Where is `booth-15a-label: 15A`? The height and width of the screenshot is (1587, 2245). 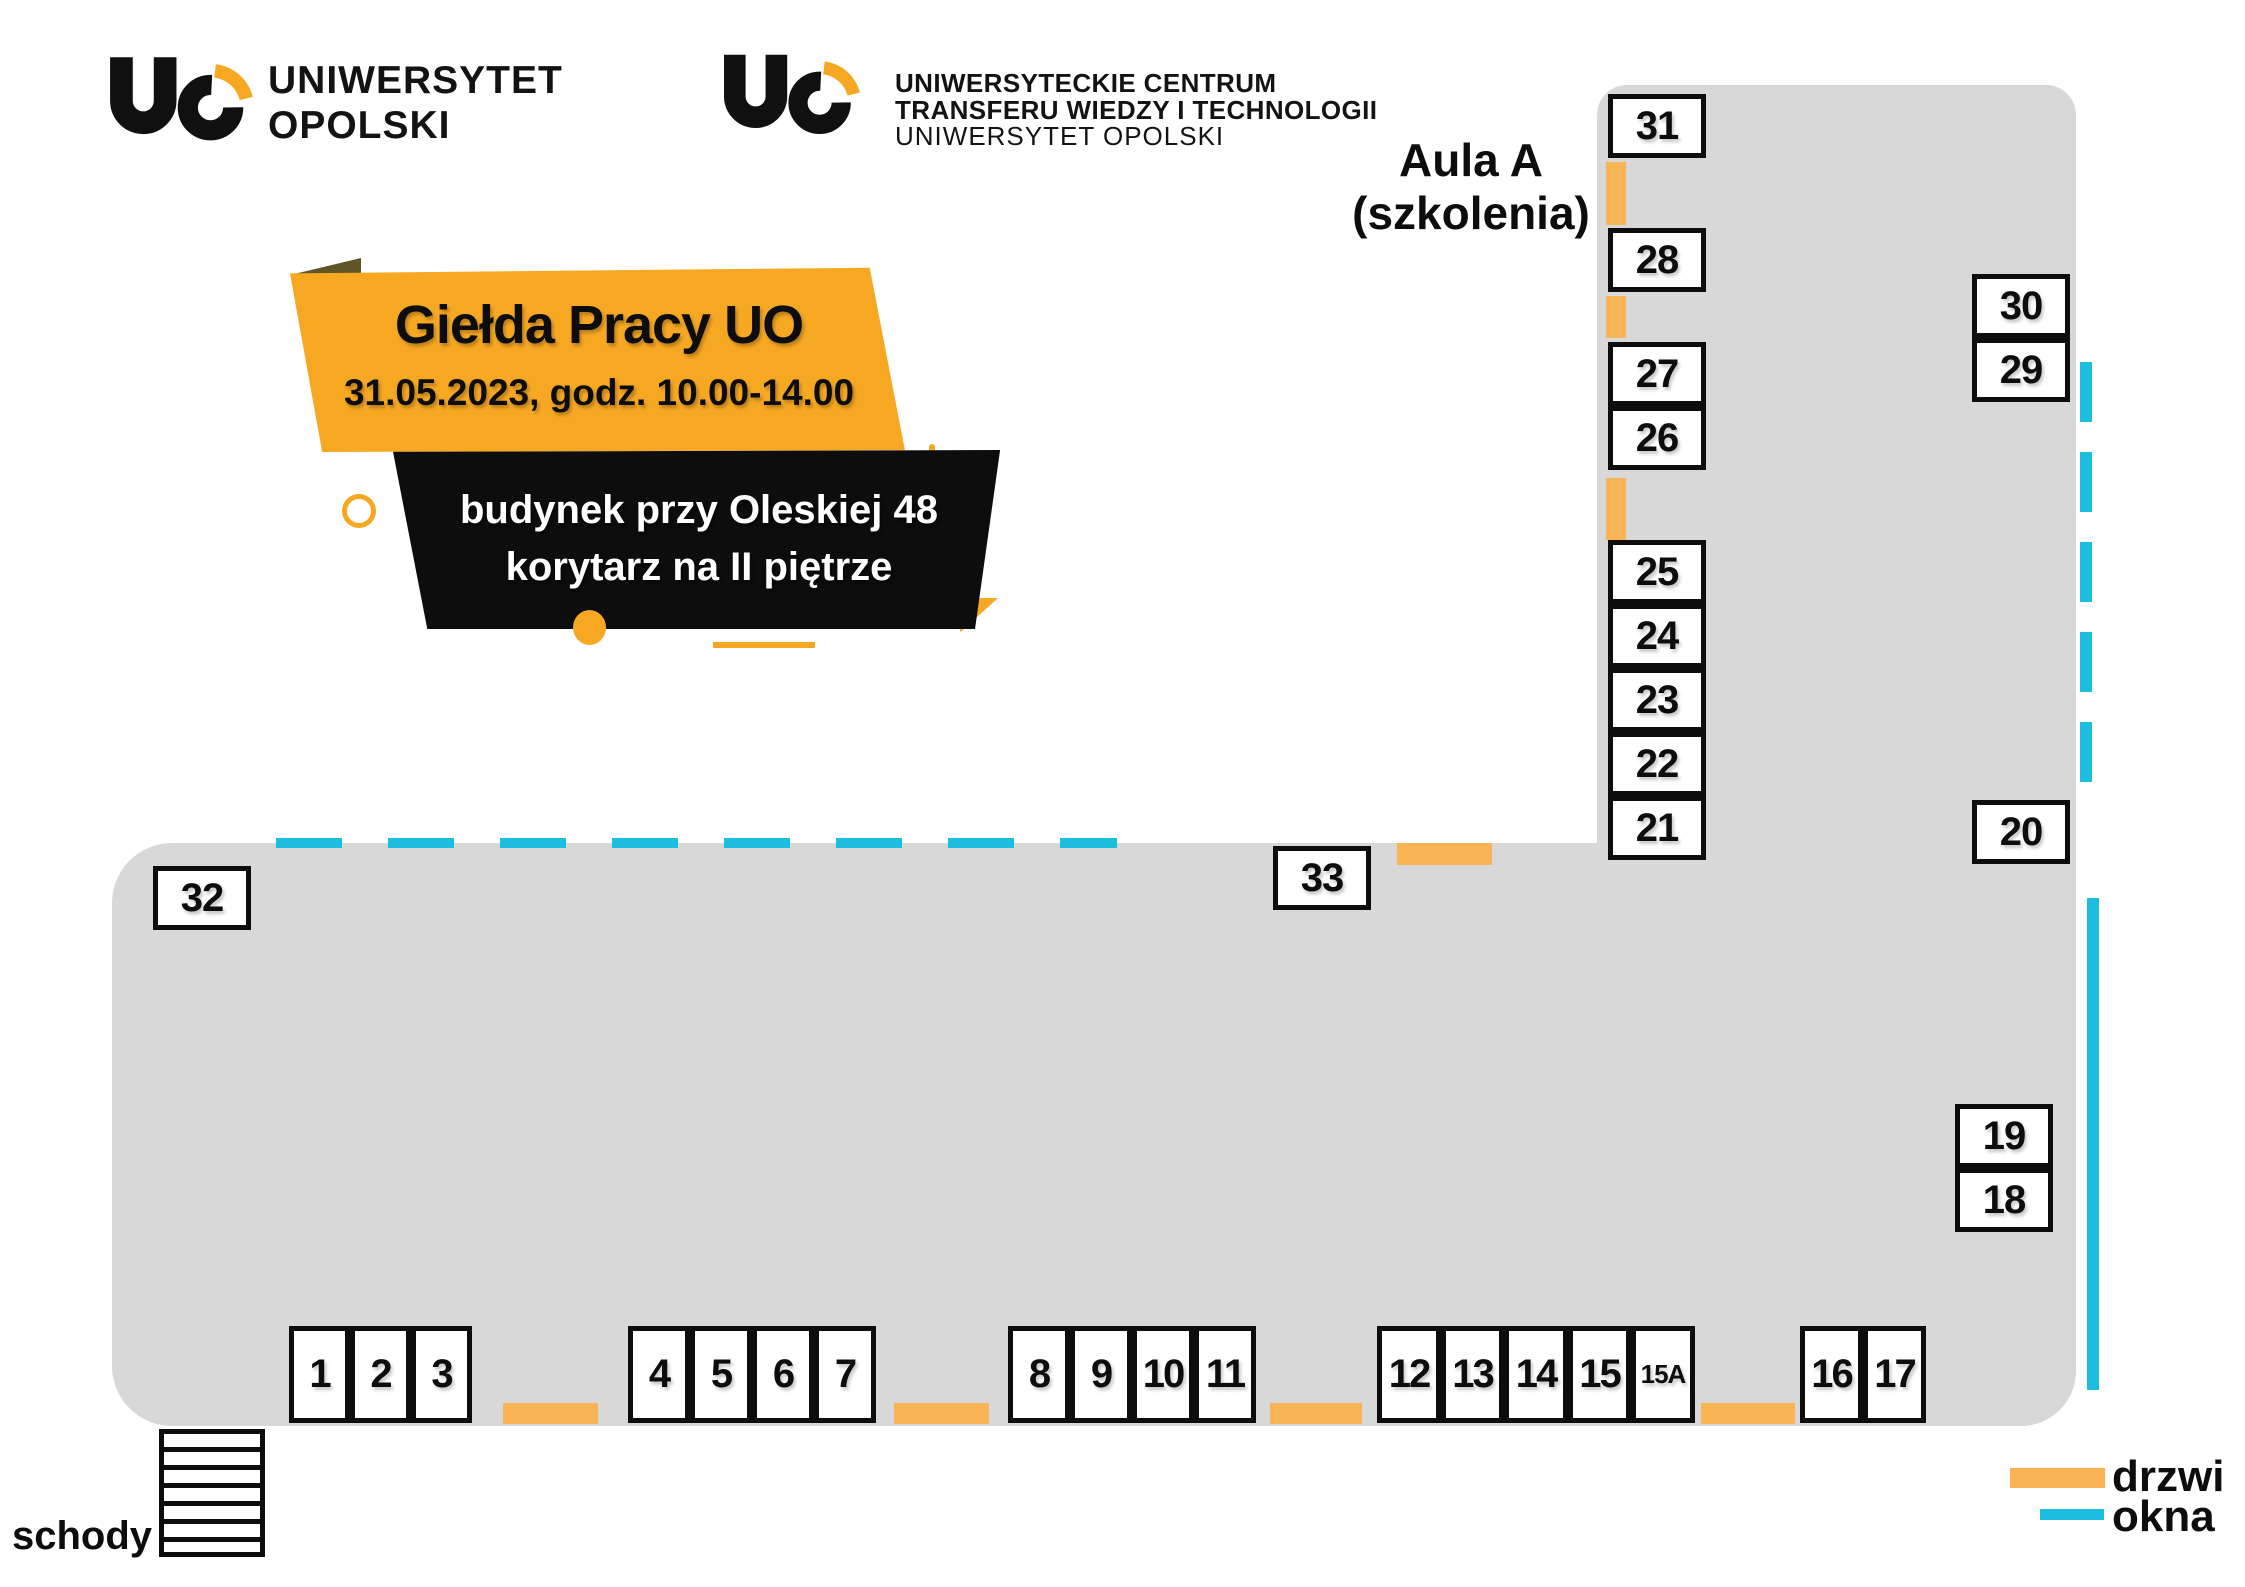 booth-15a-label: 15A is located at coordinates (1663, 1374).